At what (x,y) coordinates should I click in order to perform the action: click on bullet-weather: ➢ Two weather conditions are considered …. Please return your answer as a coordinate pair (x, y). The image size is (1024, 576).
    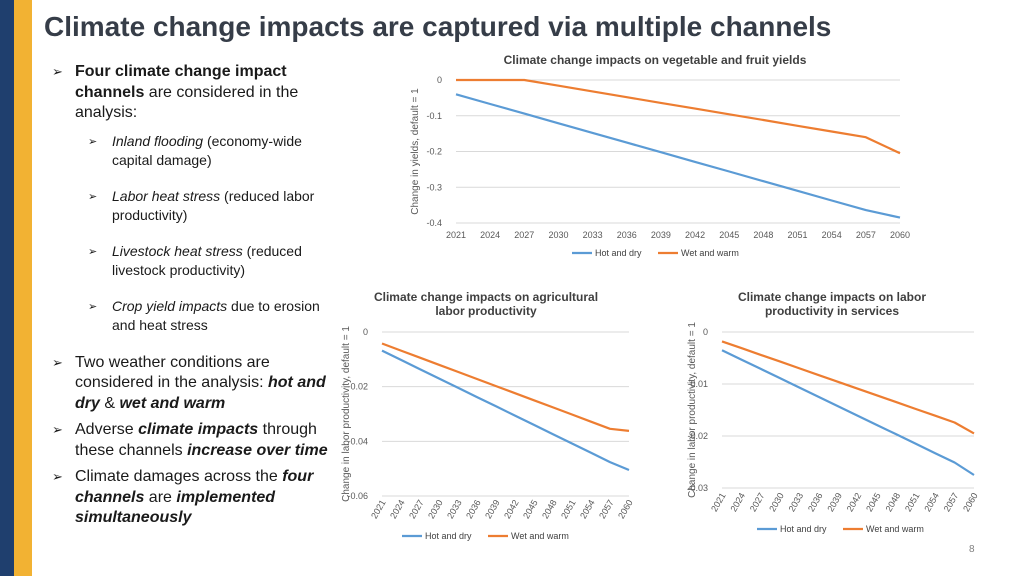
    Looking at the image, I should click on (194, 384).